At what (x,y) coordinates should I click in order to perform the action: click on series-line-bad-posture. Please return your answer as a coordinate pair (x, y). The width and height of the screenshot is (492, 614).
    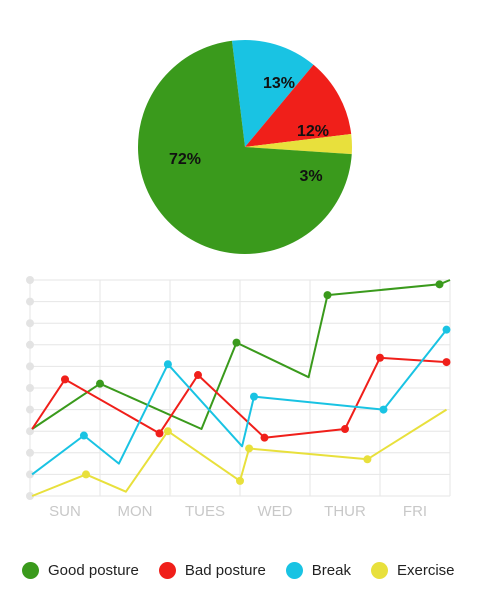
    Looking at the image, I should click on (239, 397).